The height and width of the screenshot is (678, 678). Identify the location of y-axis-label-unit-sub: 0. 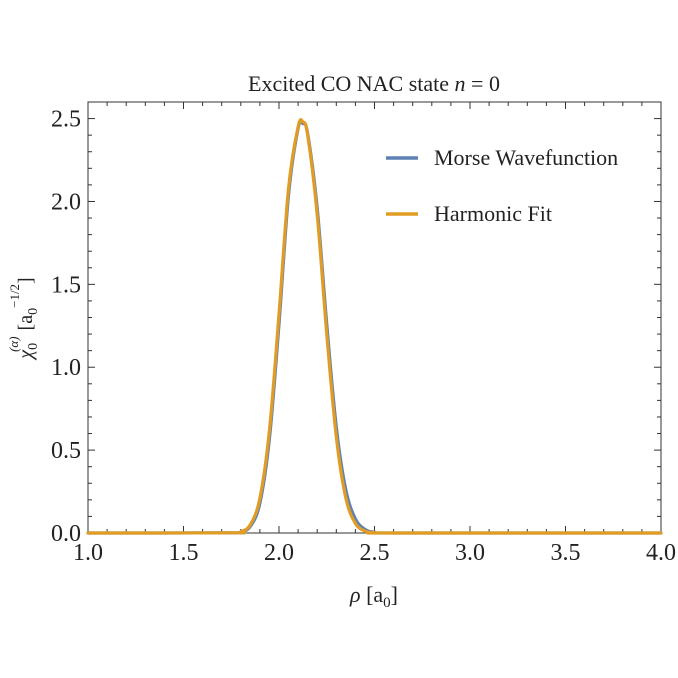
(33, 311).